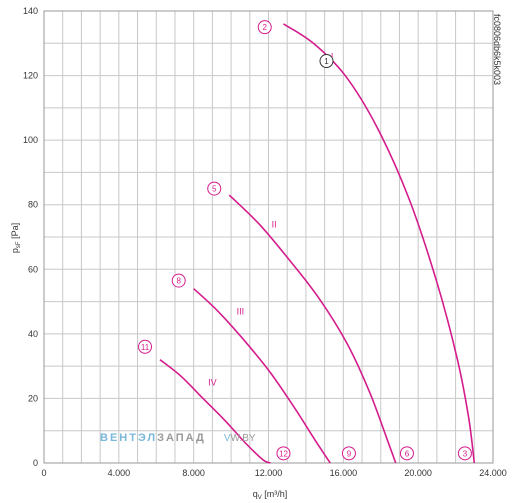 The height and width of the screenshot is (503, 517). Describe the element at coordinates (270, 495) in the screenshot. I see `x-axis-label: qV [m³/h]` at that location.